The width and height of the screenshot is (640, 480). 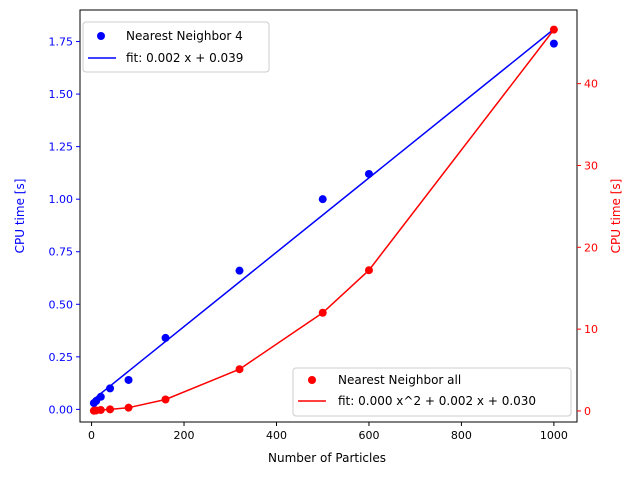 What do you see at coordinates (554, 435) in the screenshot?
I see `x-tick-label: 1000` at bounding box center [554, 435].